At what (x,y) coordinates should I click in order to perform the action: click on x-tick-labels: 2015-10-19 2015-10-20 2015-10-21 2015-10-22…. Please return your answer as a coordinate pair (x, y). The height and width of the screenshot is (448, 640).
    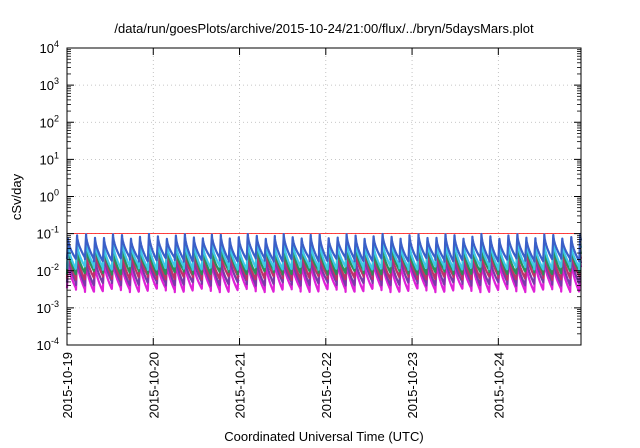
    Looking at the image, I should click on (283, 385).